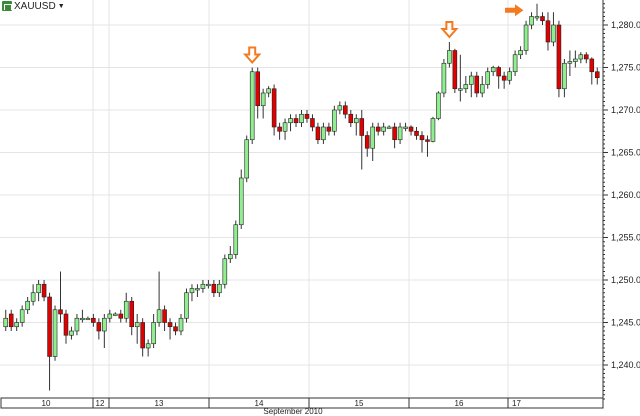 This screenshot has height=416, width=640. What do you see at coordinates (302, 406) in the screenshot?
I see `x-axis: September 2010 10 12 13 14 15 16 17` at bounding box center [302, 406].